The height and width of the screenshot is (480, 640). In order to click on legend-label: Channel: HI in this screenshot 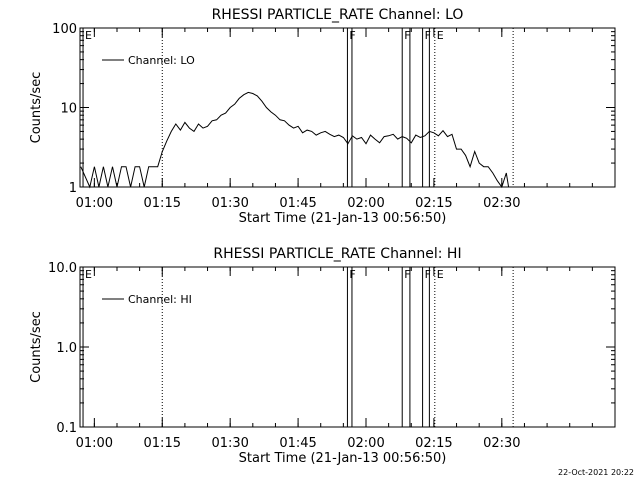, I will do `click(160, 299)`.